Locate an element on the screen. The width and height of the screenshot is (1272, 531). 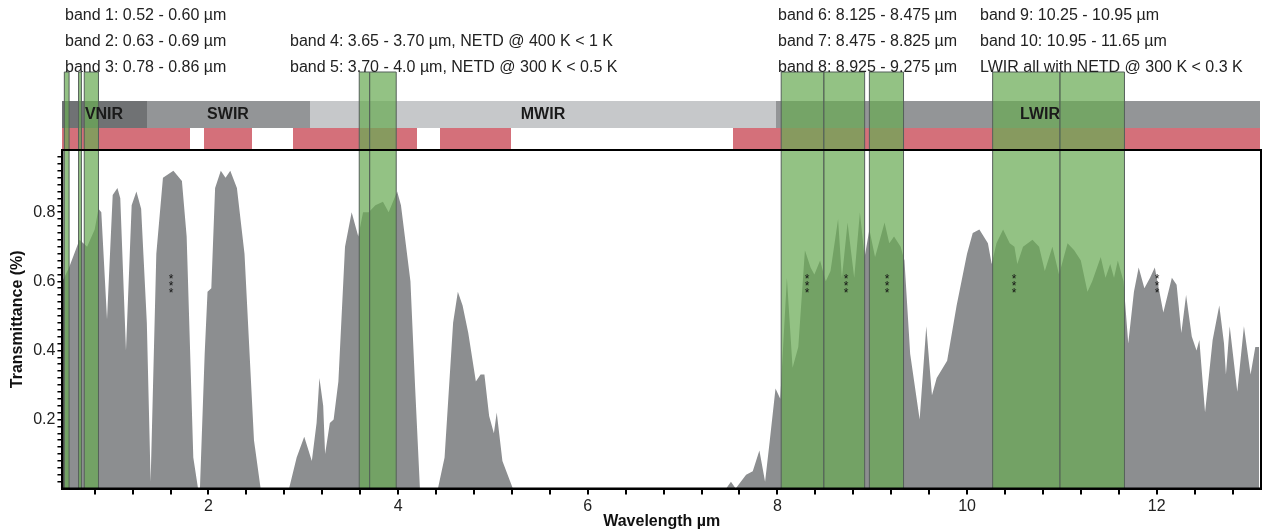
x-tick-label: 6 is located at coordinates (588, 505).